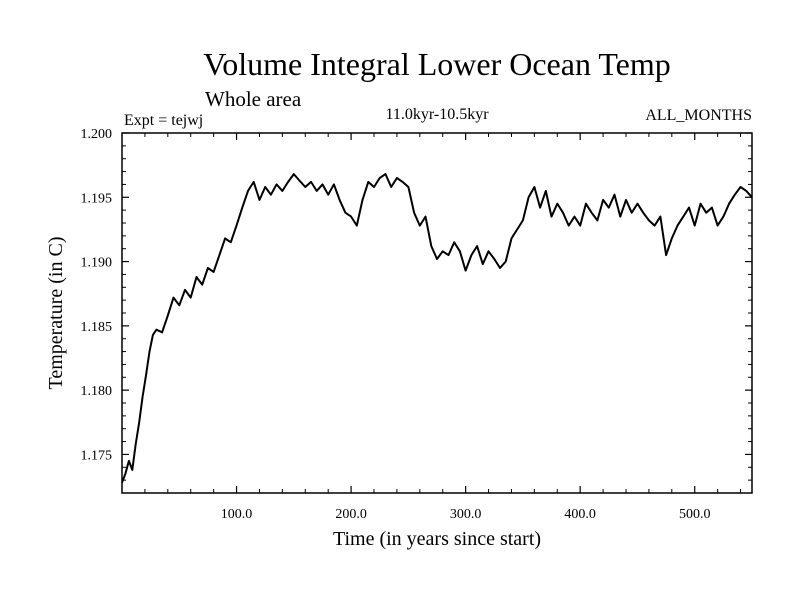  I want to click on y-axis-label: Temperature (in C), so click(56, 313).